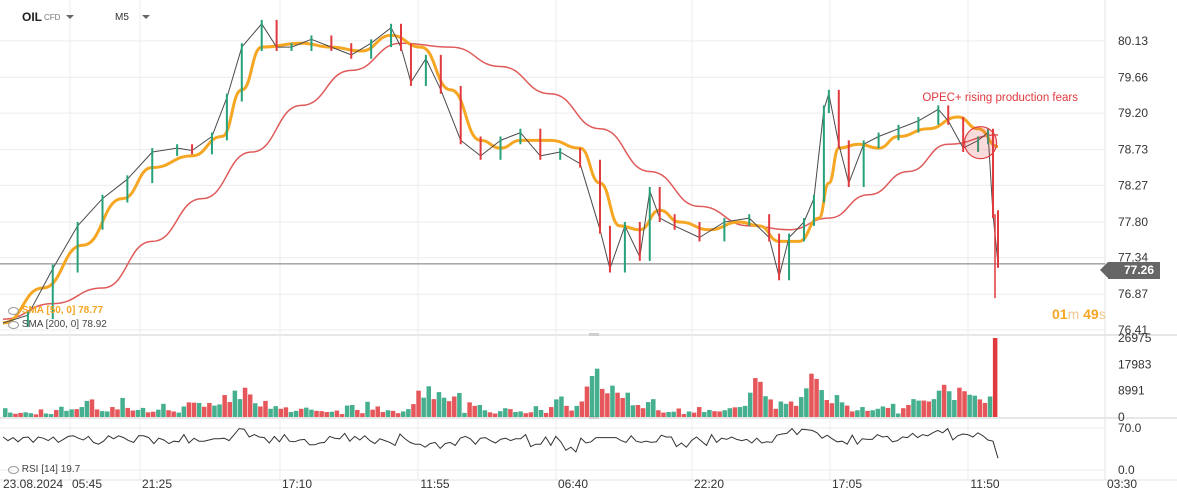 The image size is (1177, 501). Describe the element at coordinates (57, 324) in the screenshot. I see `sma200-legend: SMA [200, 0] 78.92` at that location.